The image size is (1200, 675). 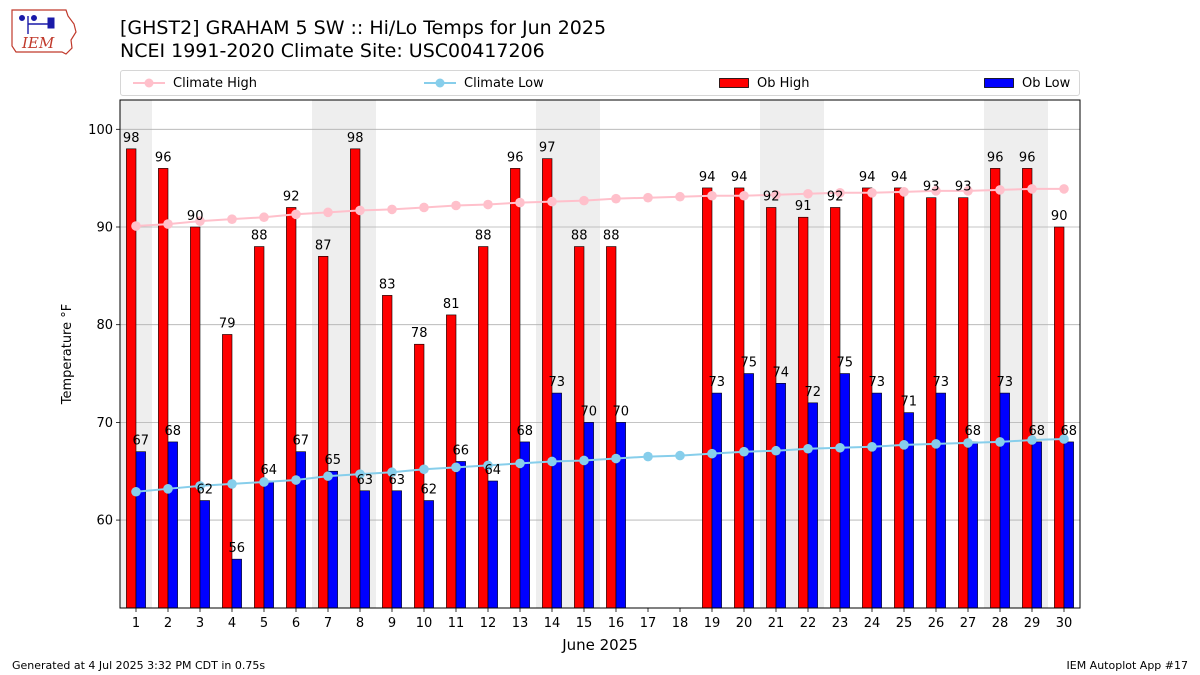 What do you see at coordinates (648, 623) in the screenshot?
I see `x-tick-label: 17` at bounding box center [648, 623].